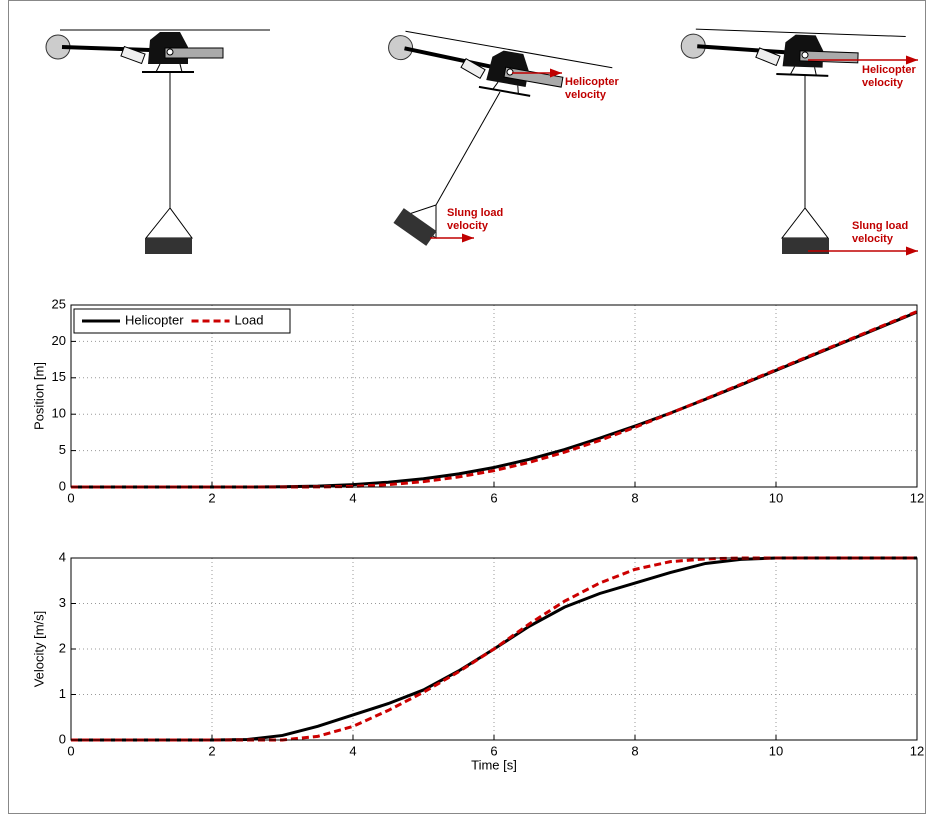  What do you see at coordinates (62, 602) in the screenshot?
I see `y-tick-label: 3` at bounding box center [62, 602].